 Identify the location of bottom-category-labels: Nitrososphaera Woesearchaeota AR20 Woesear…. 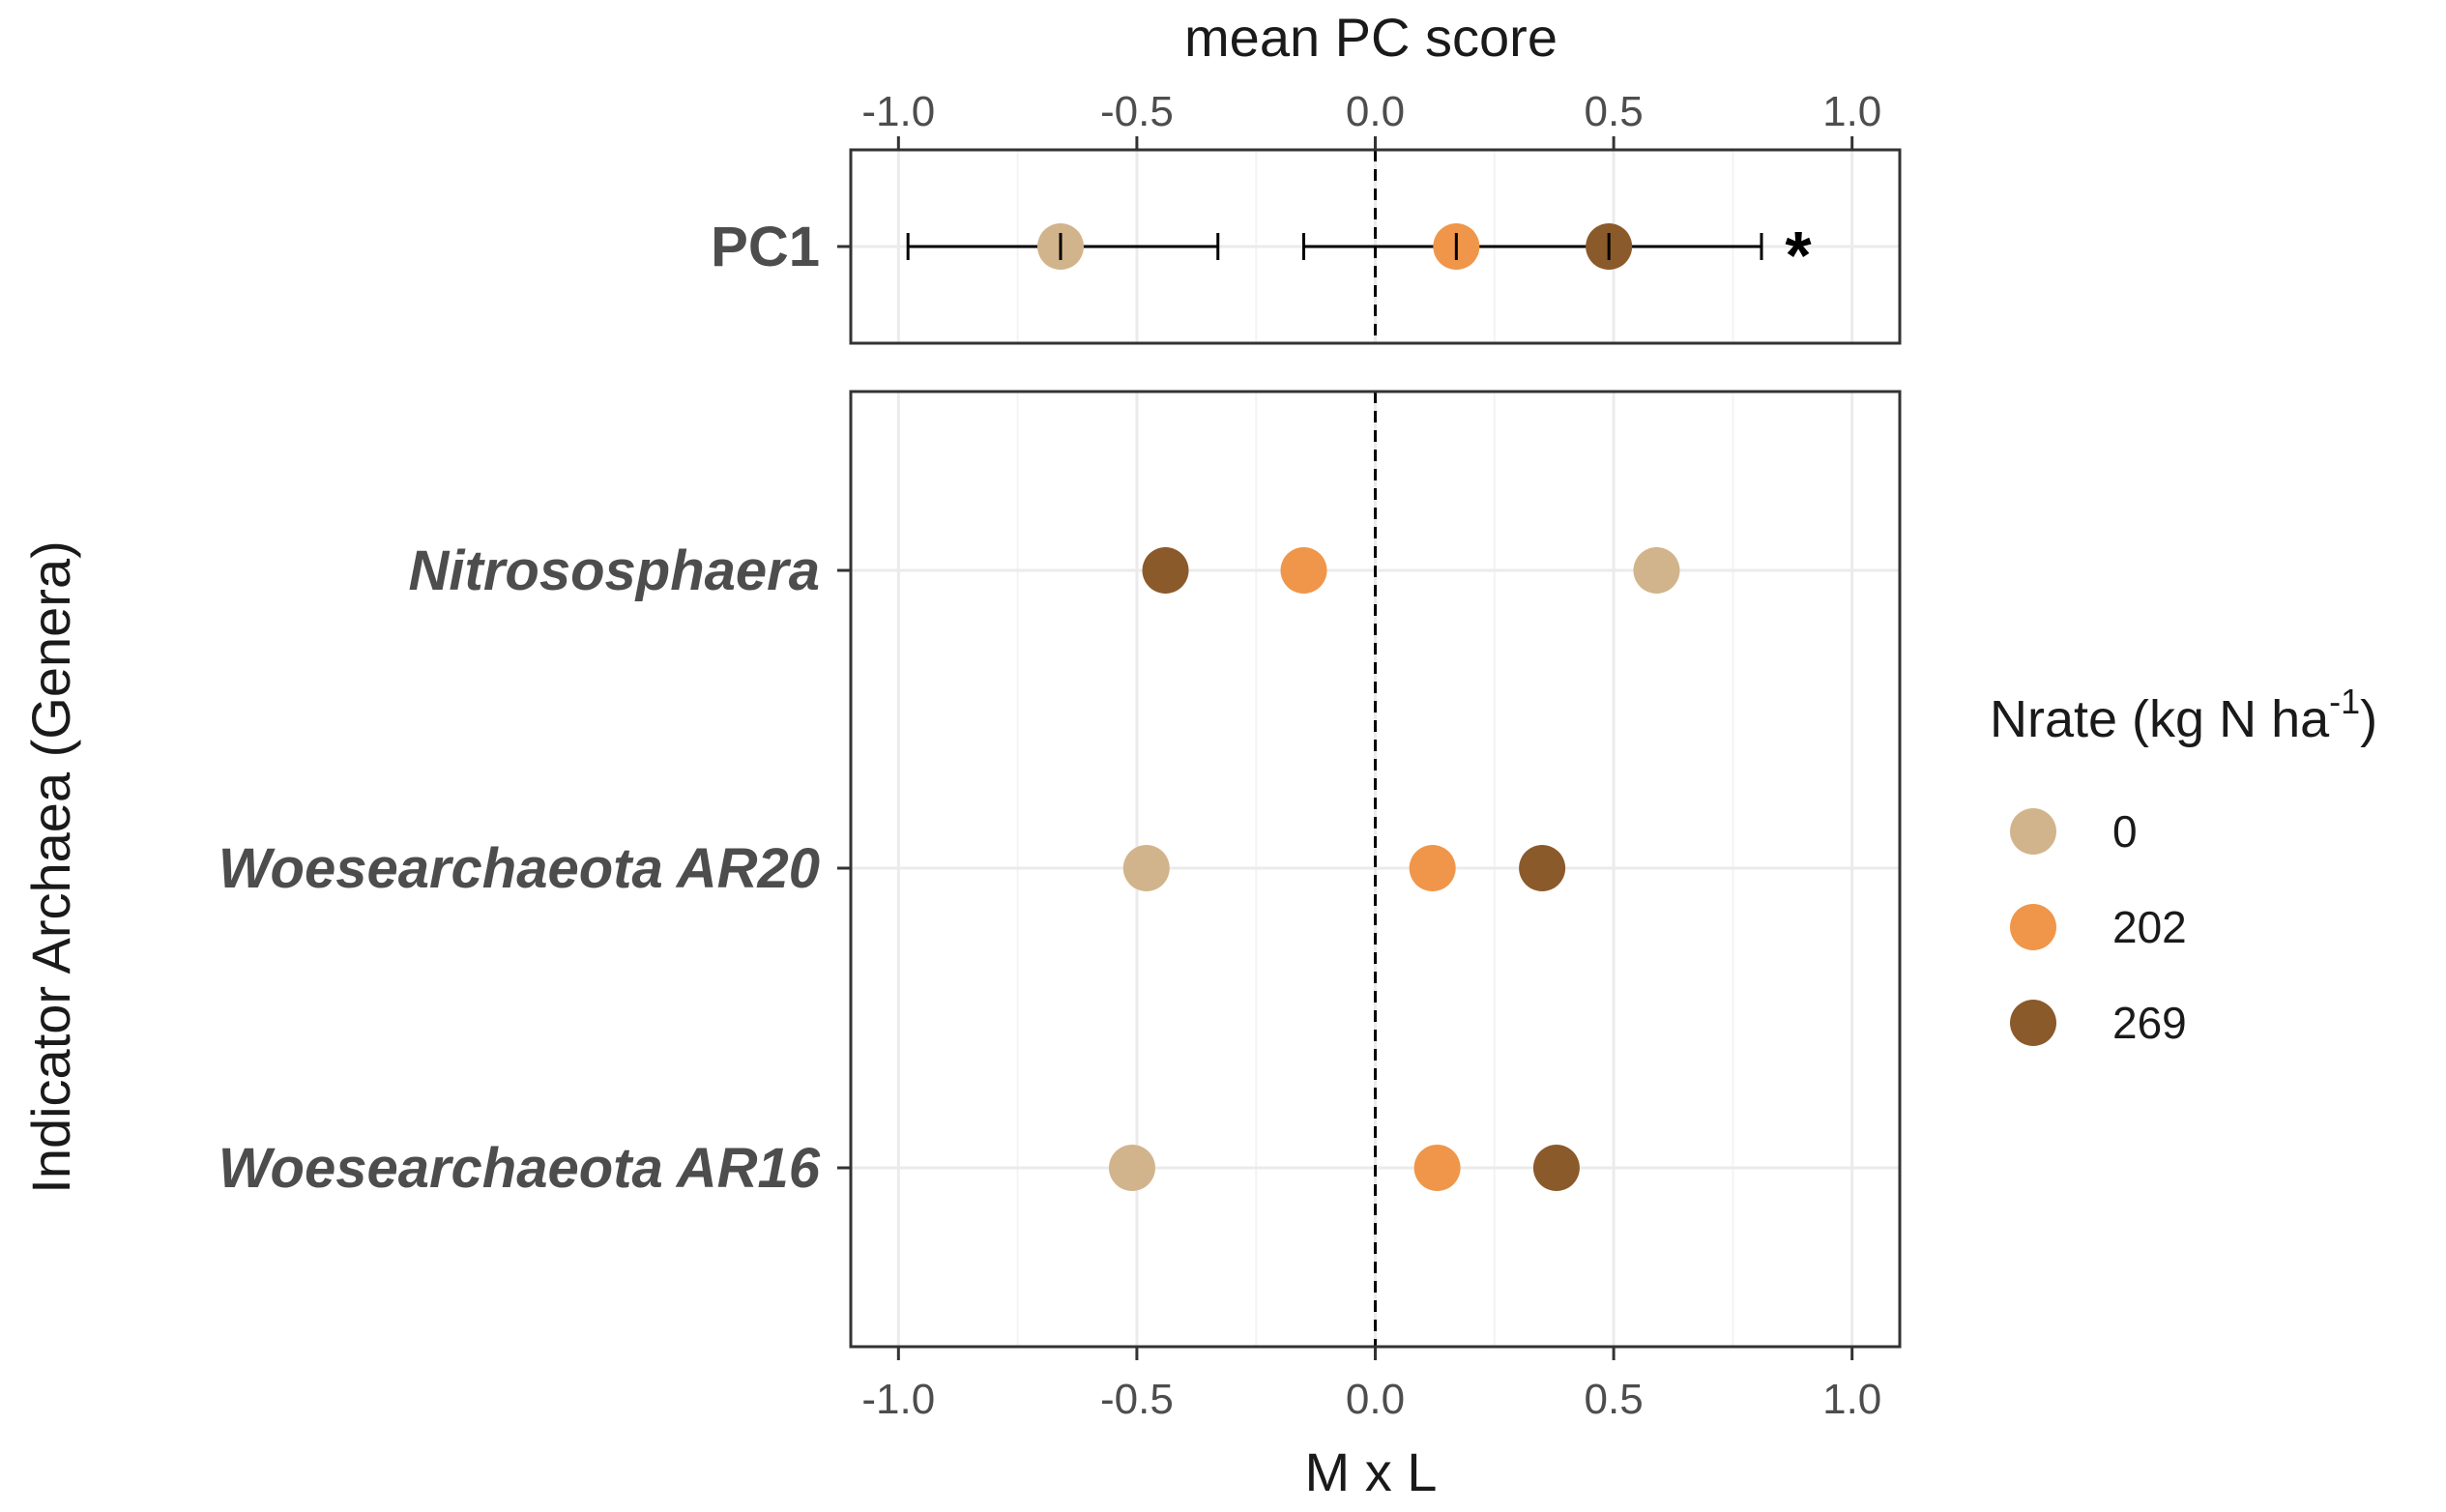
(534, 869).